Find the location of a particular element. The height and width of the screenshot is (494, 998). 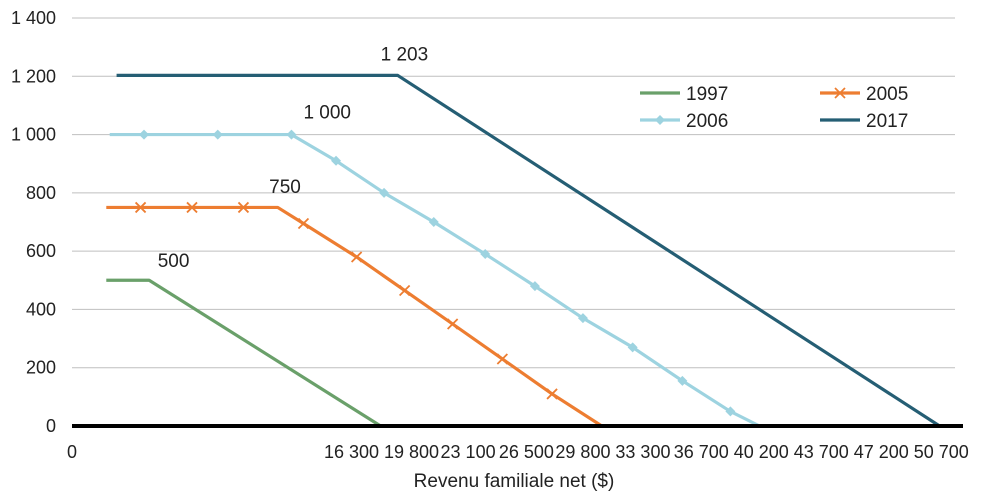

legend-item-1997: 1997 is located at coordinates (684, 94).